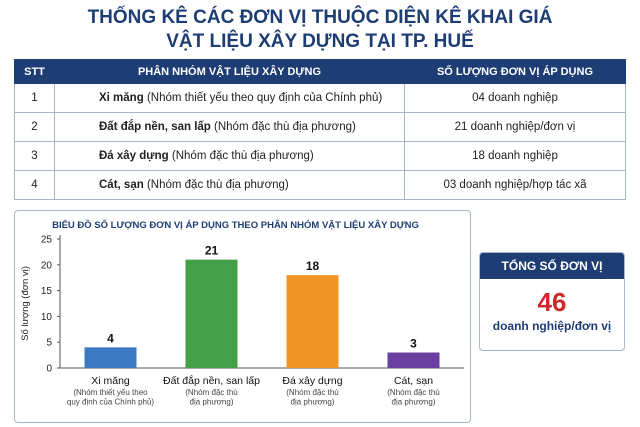 The image size is (640, 427). What do you see at coordinates (34, 98) in the screenshot?
I see `row-stt: 1` at bounding box center [34, 98].